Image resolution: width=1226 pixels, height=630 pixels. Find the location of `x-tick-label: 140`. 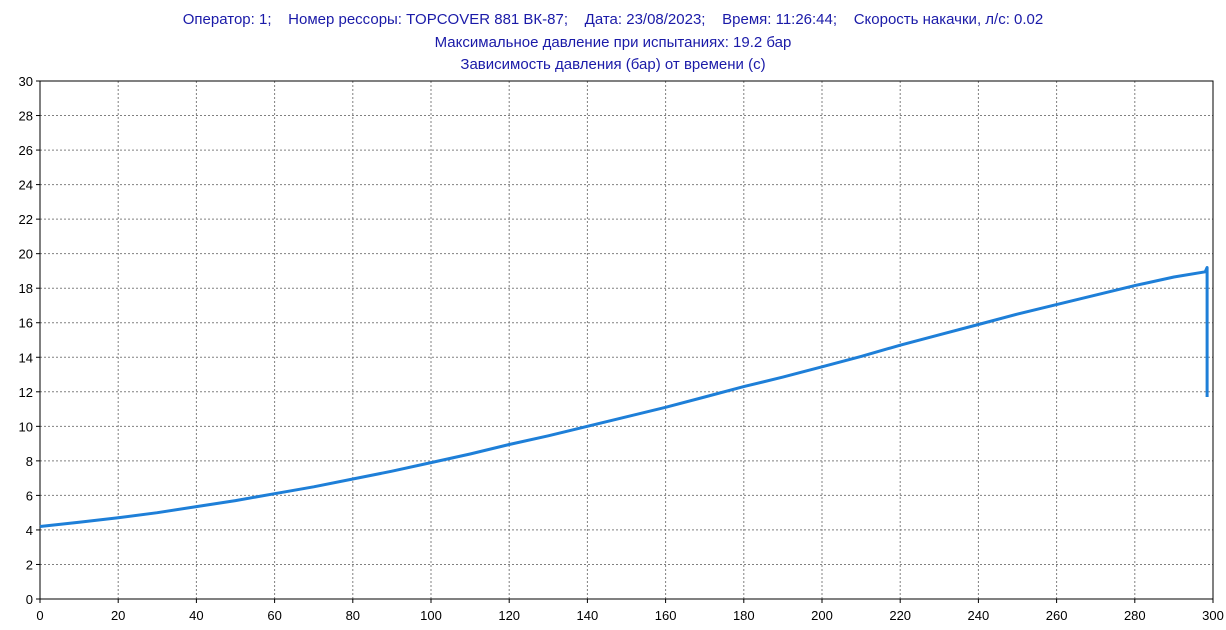

x-tick-label: 140 is located at coordinates (588, 615).